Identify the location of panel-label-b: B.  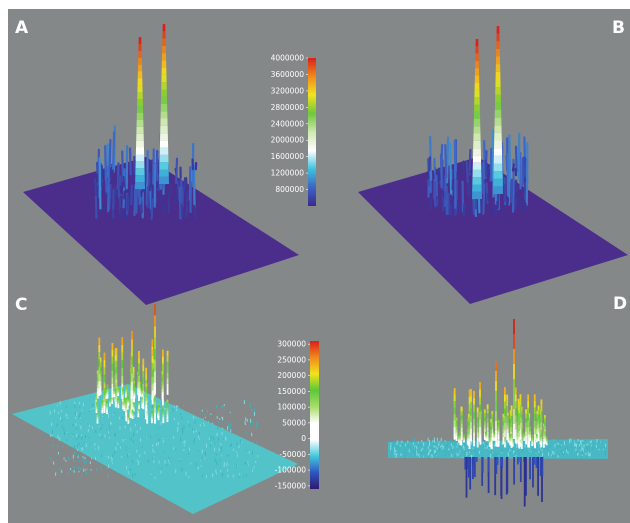
(618, 28).